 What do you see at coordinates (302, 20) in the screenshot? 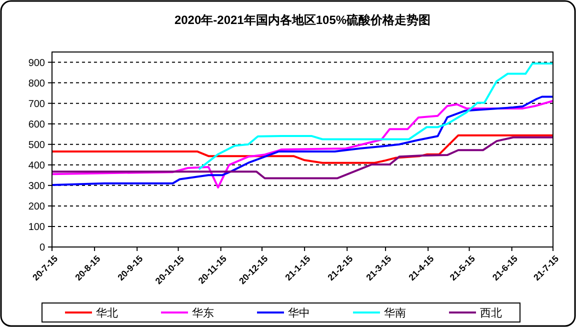
I see `chart-title: 2020年-2021年国内各地区105%硫酸价格走势图` at bounding box center [302, 20].